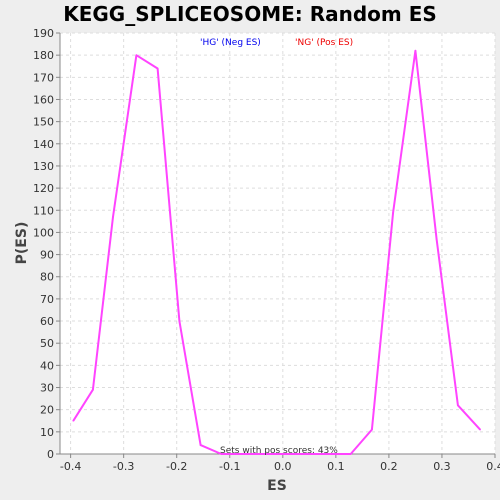 This screenshot has height=500, width=500. I want to click on y-tick-label: 70, so click(47, 299).